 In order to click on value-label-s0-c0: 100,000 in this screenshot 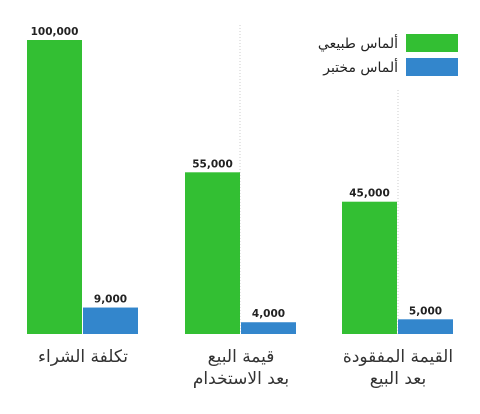, I will do `click(55, 32)`.